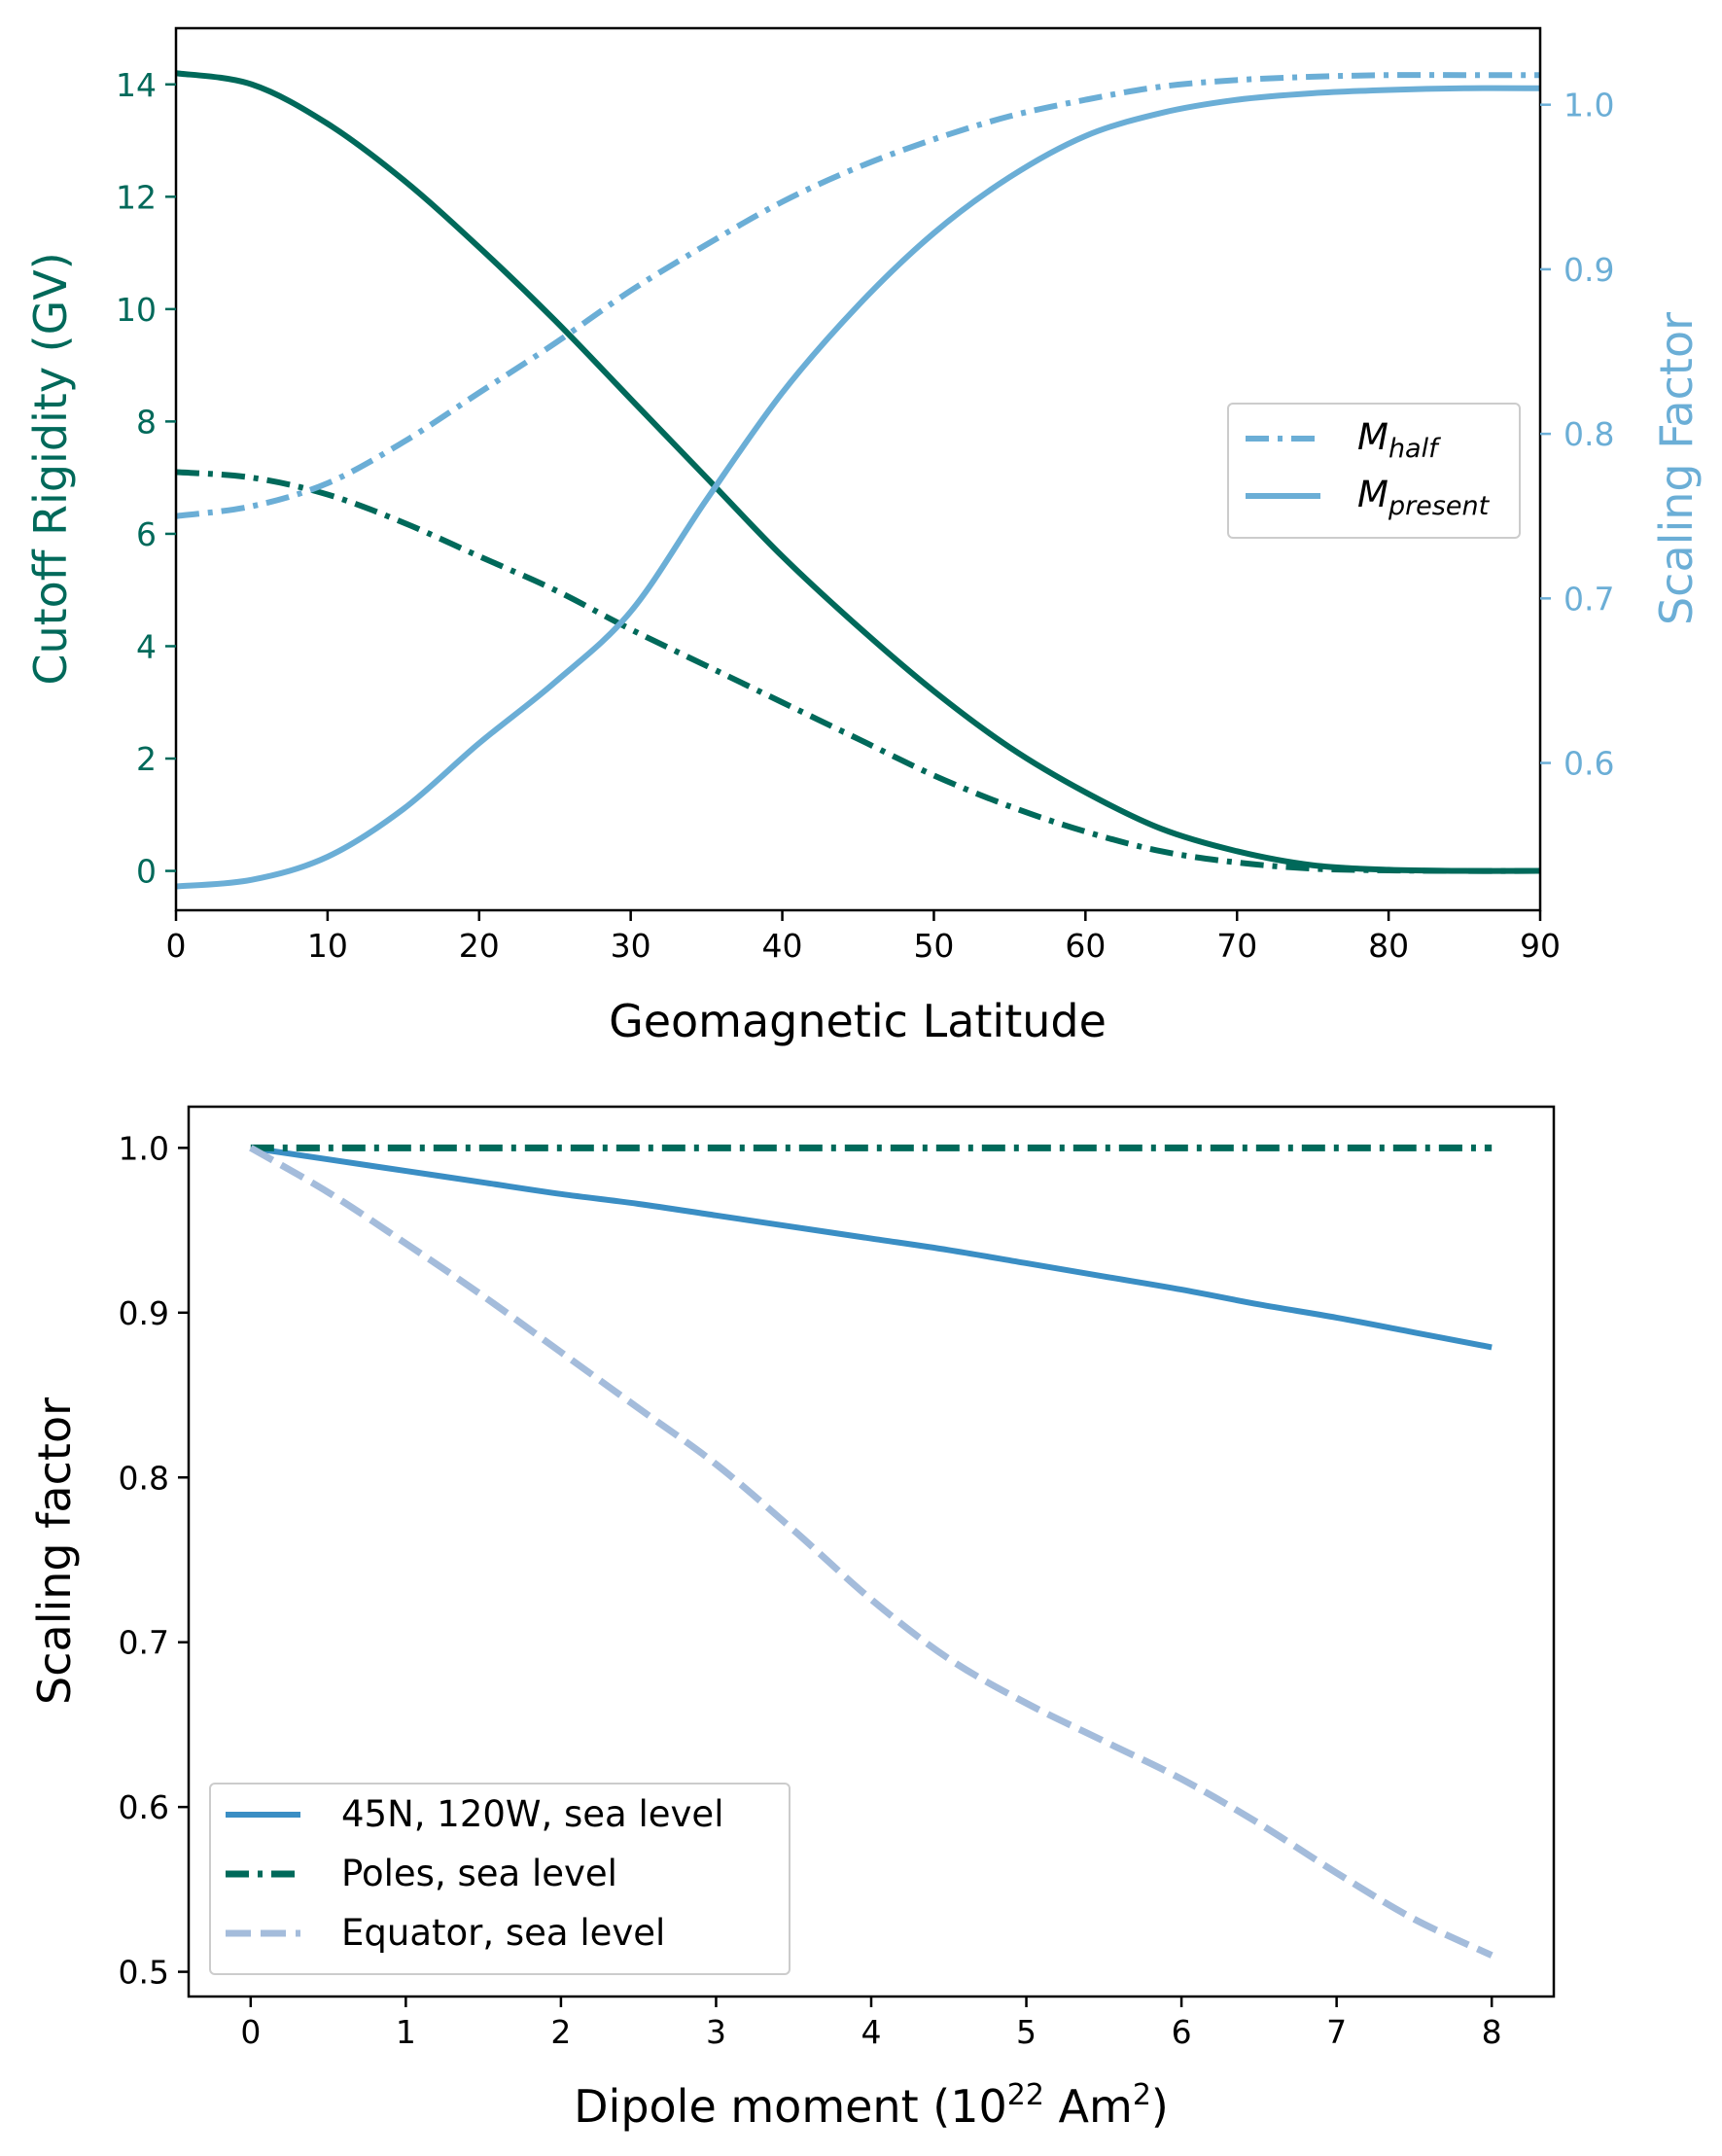 Image resolution: width=1722 pixels, height=2156 pixels. Describe the element at coordinates (147, 759) in the screenshot. I see `top-y-tick-label-1: 2` at that location.